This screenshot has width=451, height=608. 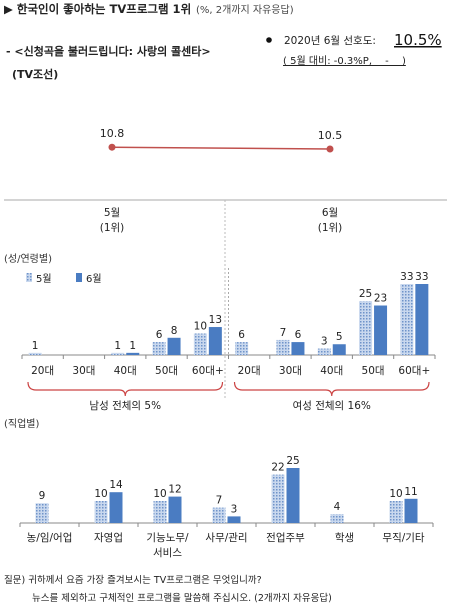 I want to click on occ-bar-label: 7, so click(x=219, y=501).